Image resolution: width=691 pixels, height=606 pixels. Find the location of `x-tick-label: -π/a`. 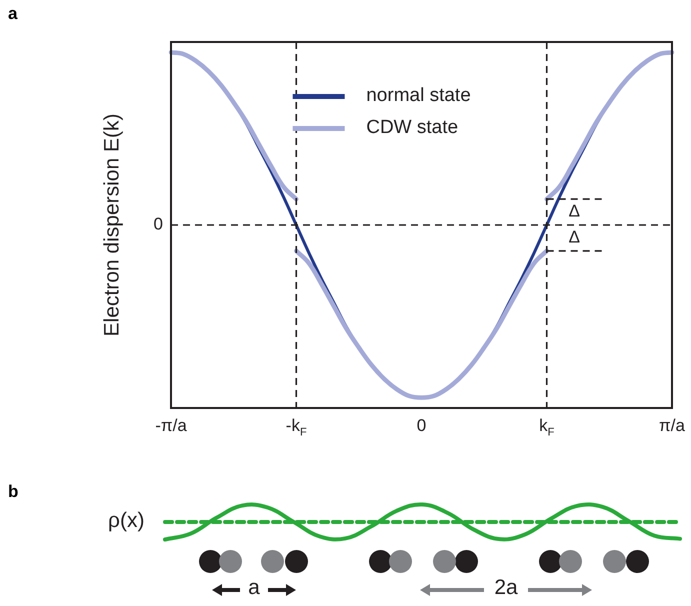

x-tick-label: -π/a is located at coordinates (171, 426).